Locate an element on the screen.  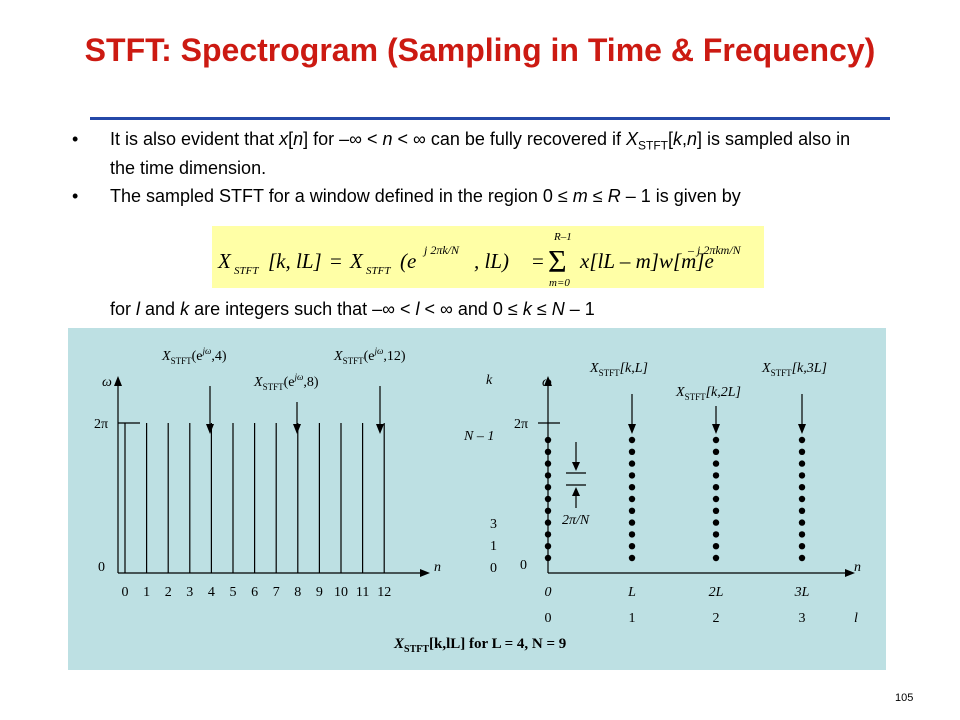
right-zero-tick: 0 is located at coordinates (523, 565).